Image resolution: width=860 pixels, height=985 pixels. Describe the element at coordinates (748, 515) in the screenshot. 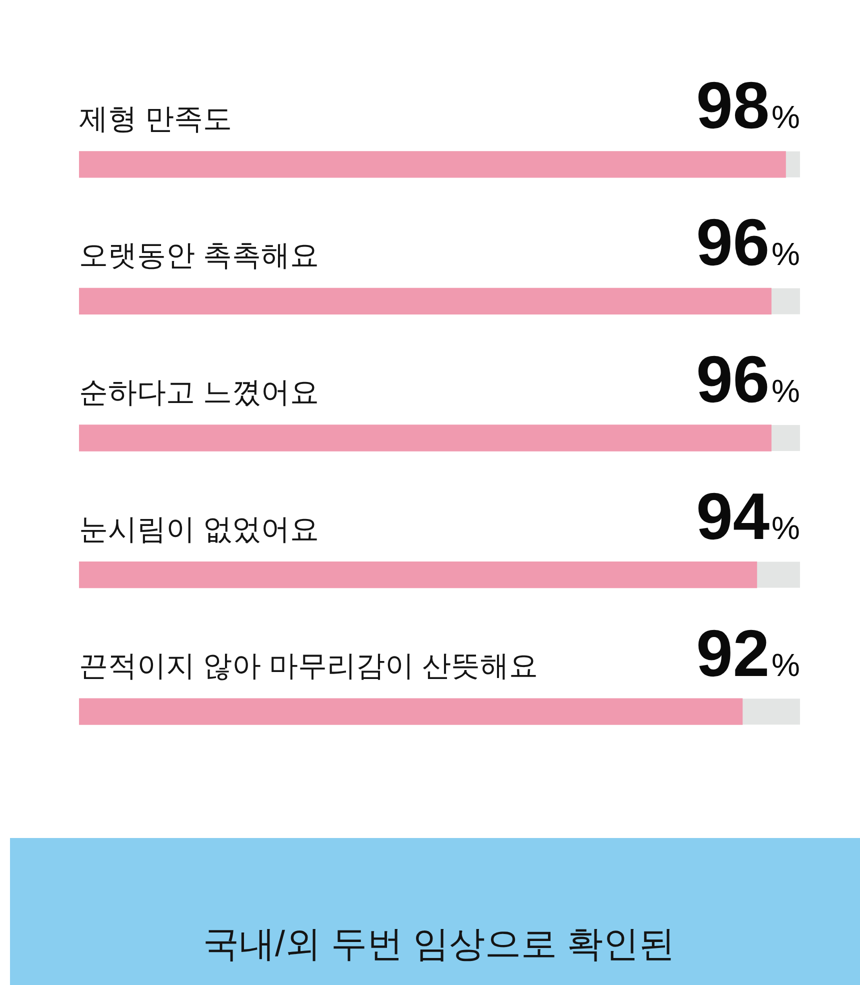

I see `data-label: 94%` at that location.